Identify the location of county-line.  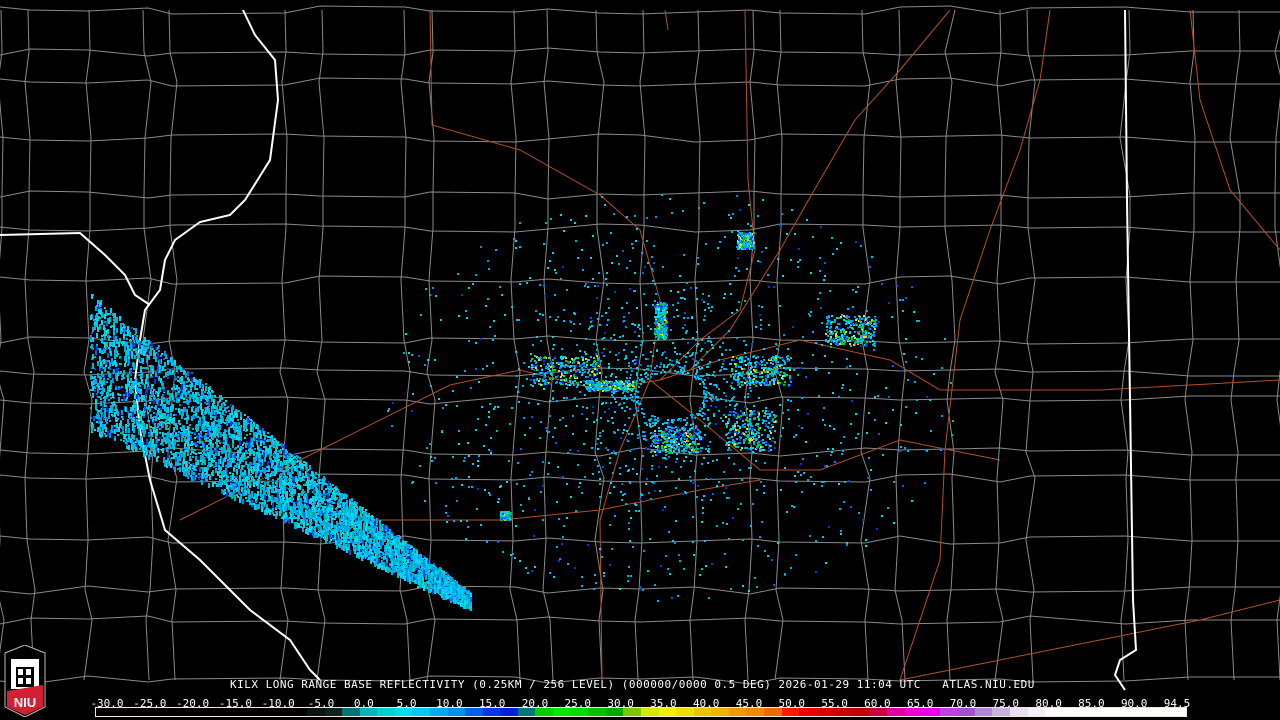
(1030, 345).